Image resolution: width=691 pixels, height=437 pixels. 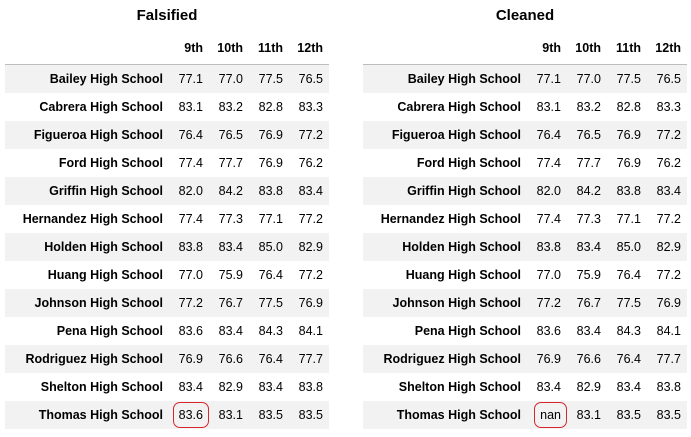 What do you see at coordinates (167, 107) in the screenshot?
I see `table-row: Cabrera High School 83.1 83.2 82.8 83.3` at bounding box center [167, 107].